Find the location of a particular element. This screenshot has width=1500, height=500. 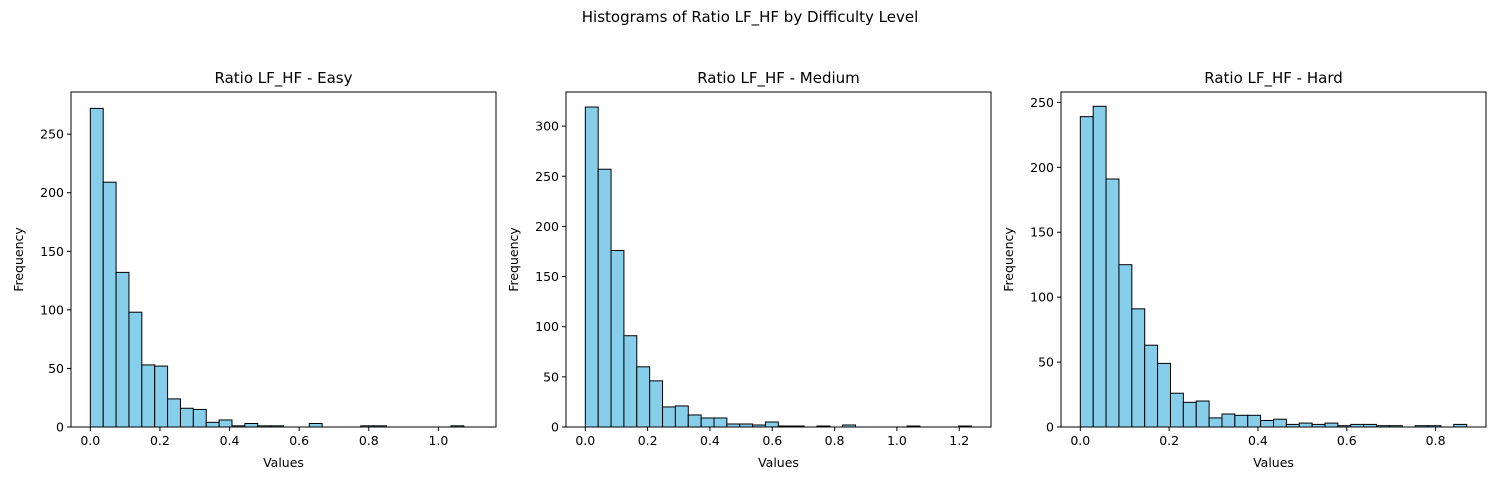

y-tick-label-medium: 200 is located at coordinates (547, 226).